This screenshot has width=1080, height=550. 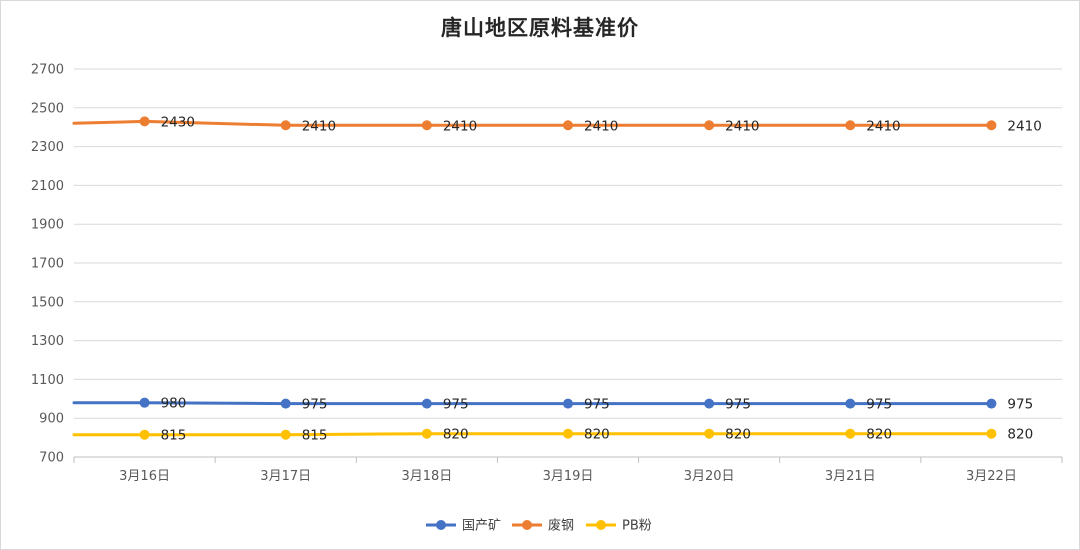 I want to click on chart-title: 唐山地区原料基准价, so click(x=540, y=27).